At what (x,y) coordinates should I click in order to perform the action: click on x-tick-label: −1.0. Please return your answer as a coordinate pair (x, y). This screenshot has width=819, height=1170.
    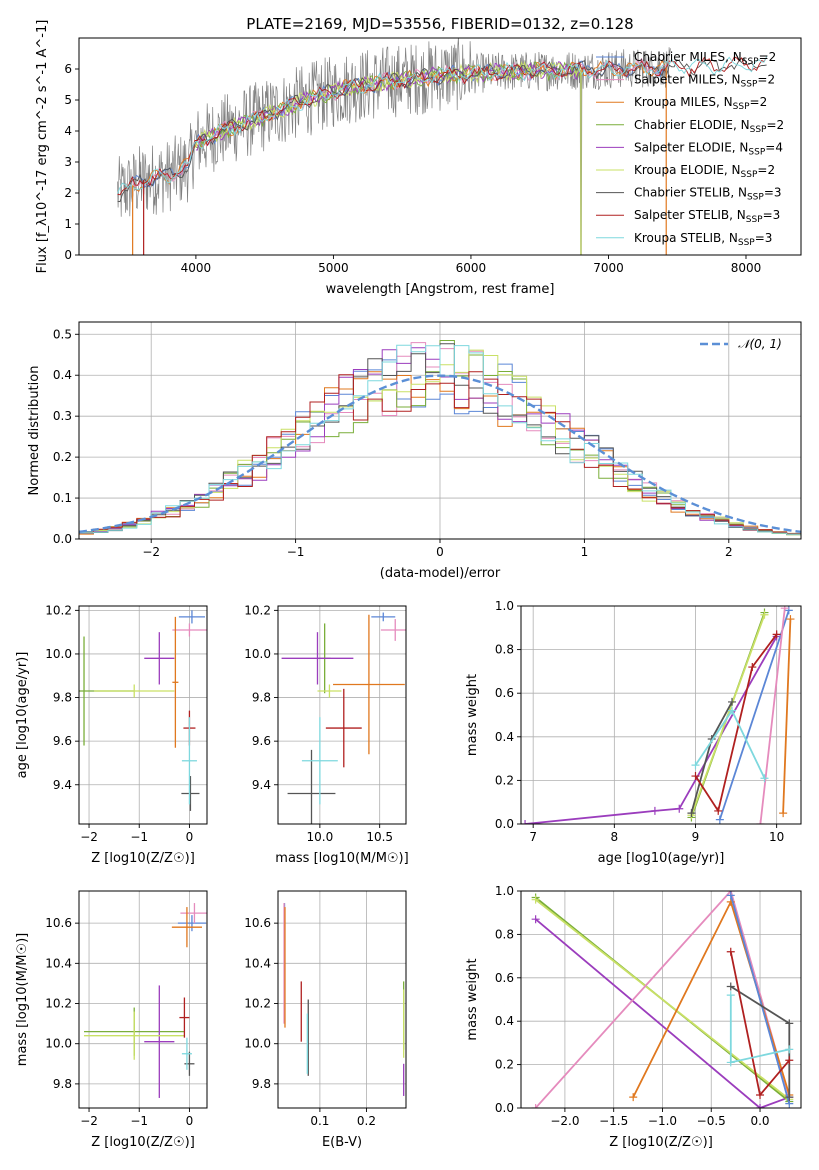
    Looking at the image, I should click on (662, 1121).